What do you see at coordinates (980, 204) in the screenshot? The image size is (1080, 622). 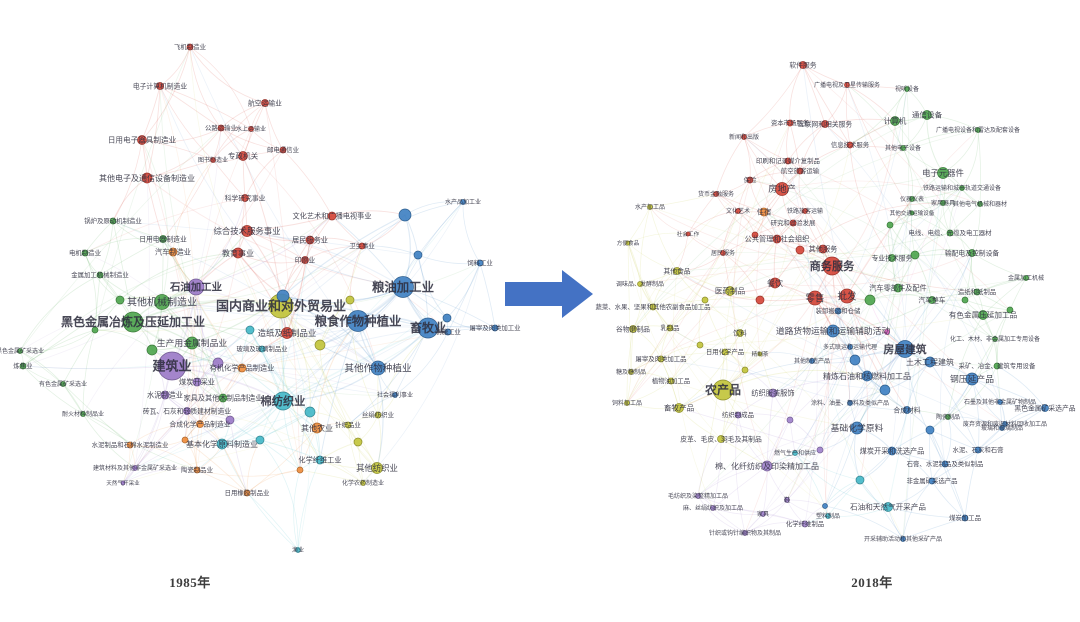 I see `node-label: 其他电气机械和器材` at bounding box center [980, 204].